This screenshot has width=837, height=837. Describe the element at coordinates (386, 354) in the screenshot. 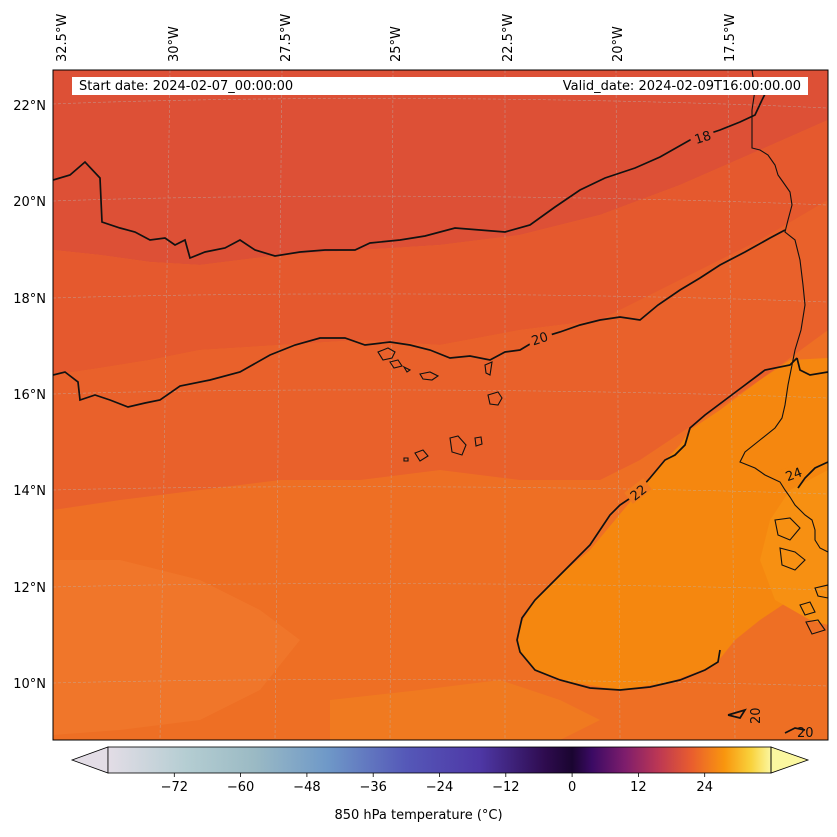

I see `island-sal` at that location.